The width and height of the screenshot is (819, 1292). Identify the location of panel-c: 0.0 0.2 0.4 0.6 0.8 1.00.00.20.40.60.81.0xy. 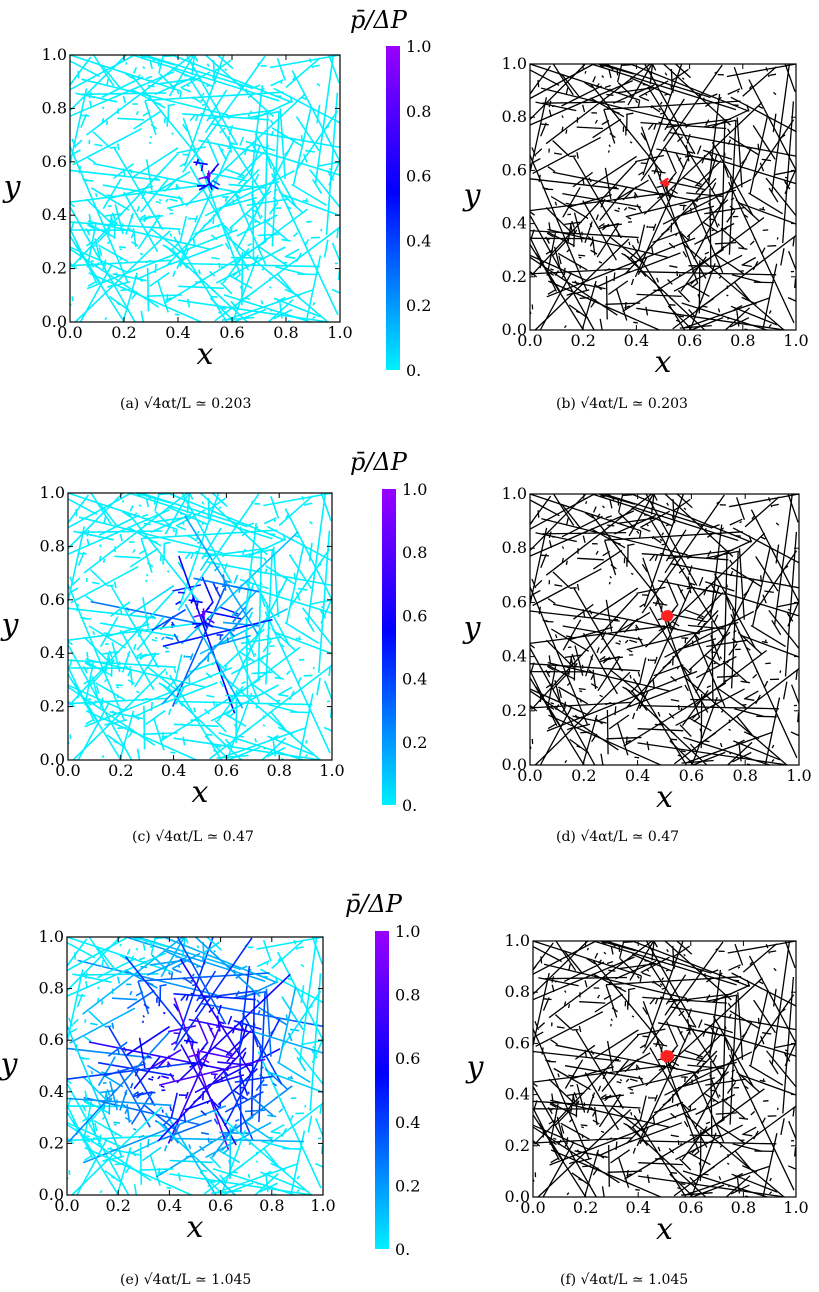
(172, 646).